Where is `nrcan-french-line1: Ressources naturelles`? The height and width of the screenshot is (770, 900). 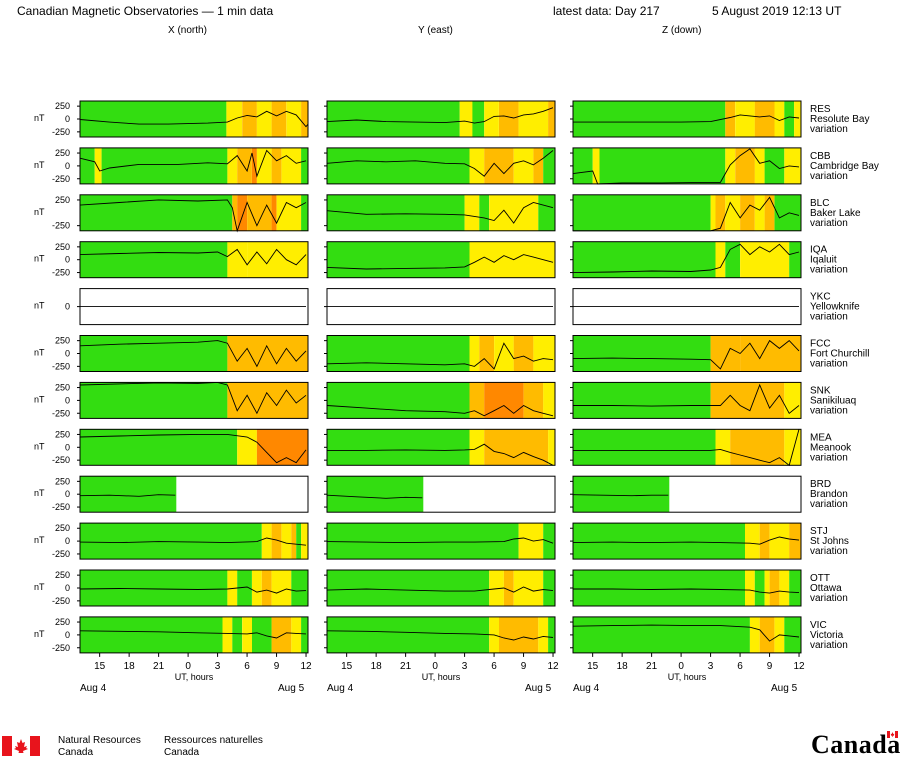 nrcan-french-line1: Ressources naturelles is located at coordinates (213, 740).